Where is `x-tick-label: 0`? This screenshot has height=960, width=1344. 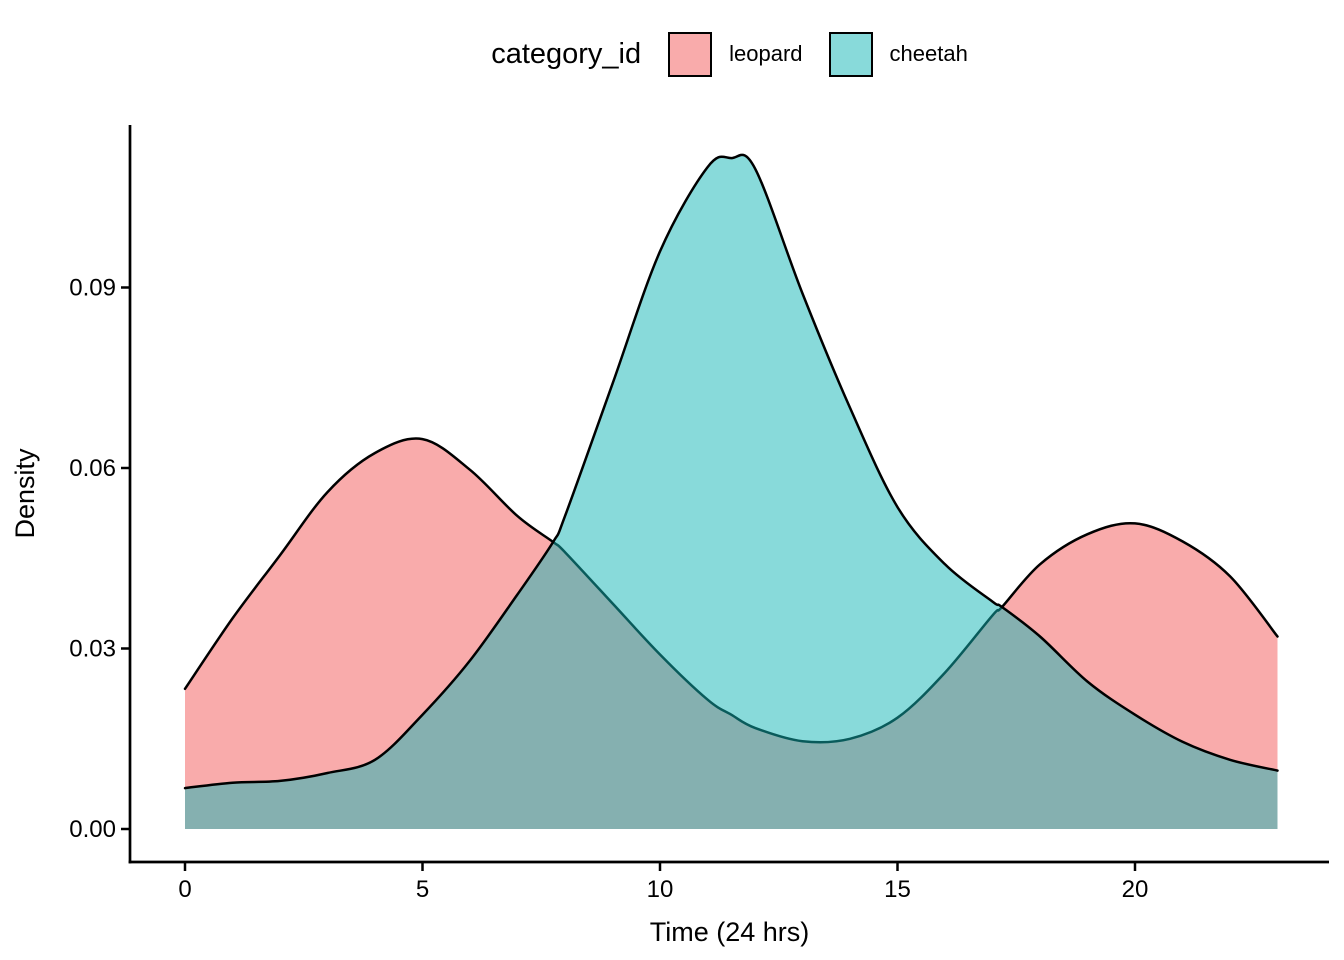
x-tick-label: 0 is located at coordinates (184, 889).